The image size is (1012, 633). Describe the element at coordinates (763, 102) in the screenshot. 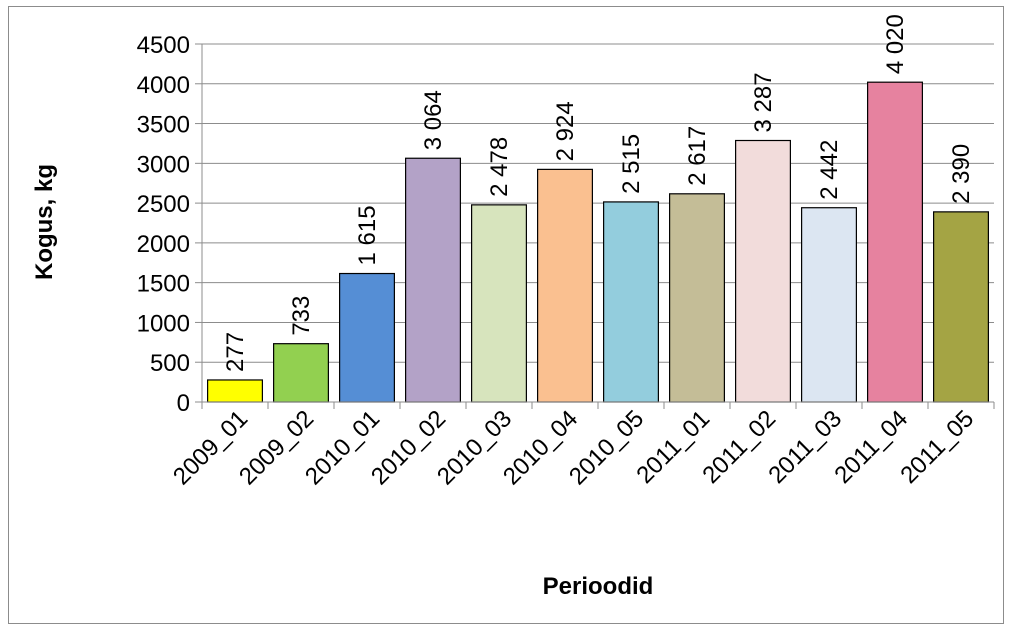

I see `data-label: 3 287` at that location.